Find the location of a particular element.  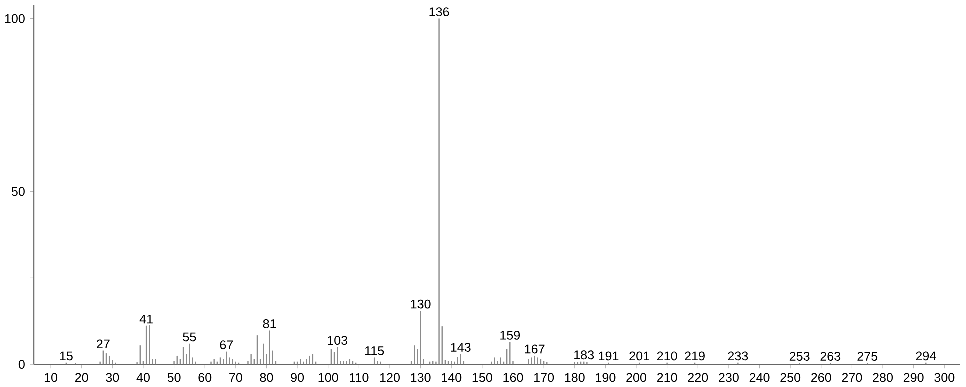

annotation: 191 is located at coordinates (609, 356).